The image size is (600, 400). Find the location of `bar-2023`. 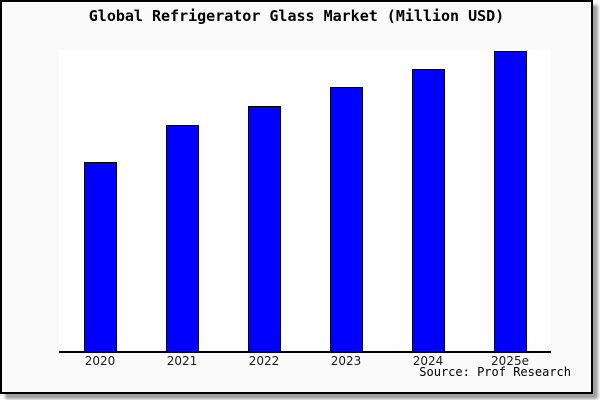

bar-2023 is located at coordinates (346, 219).